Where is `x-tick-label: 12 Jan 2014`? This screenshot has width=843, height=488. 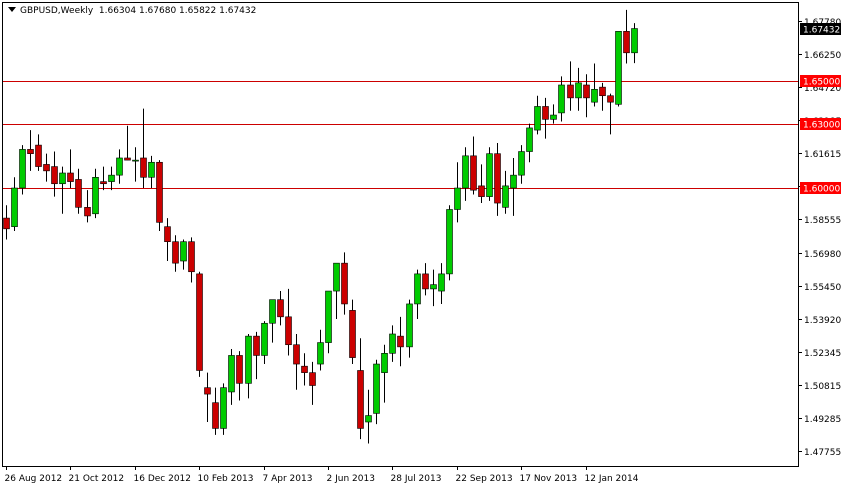 x-tick-label: 12 Jan 2014 is located at coordinates (612, 479).